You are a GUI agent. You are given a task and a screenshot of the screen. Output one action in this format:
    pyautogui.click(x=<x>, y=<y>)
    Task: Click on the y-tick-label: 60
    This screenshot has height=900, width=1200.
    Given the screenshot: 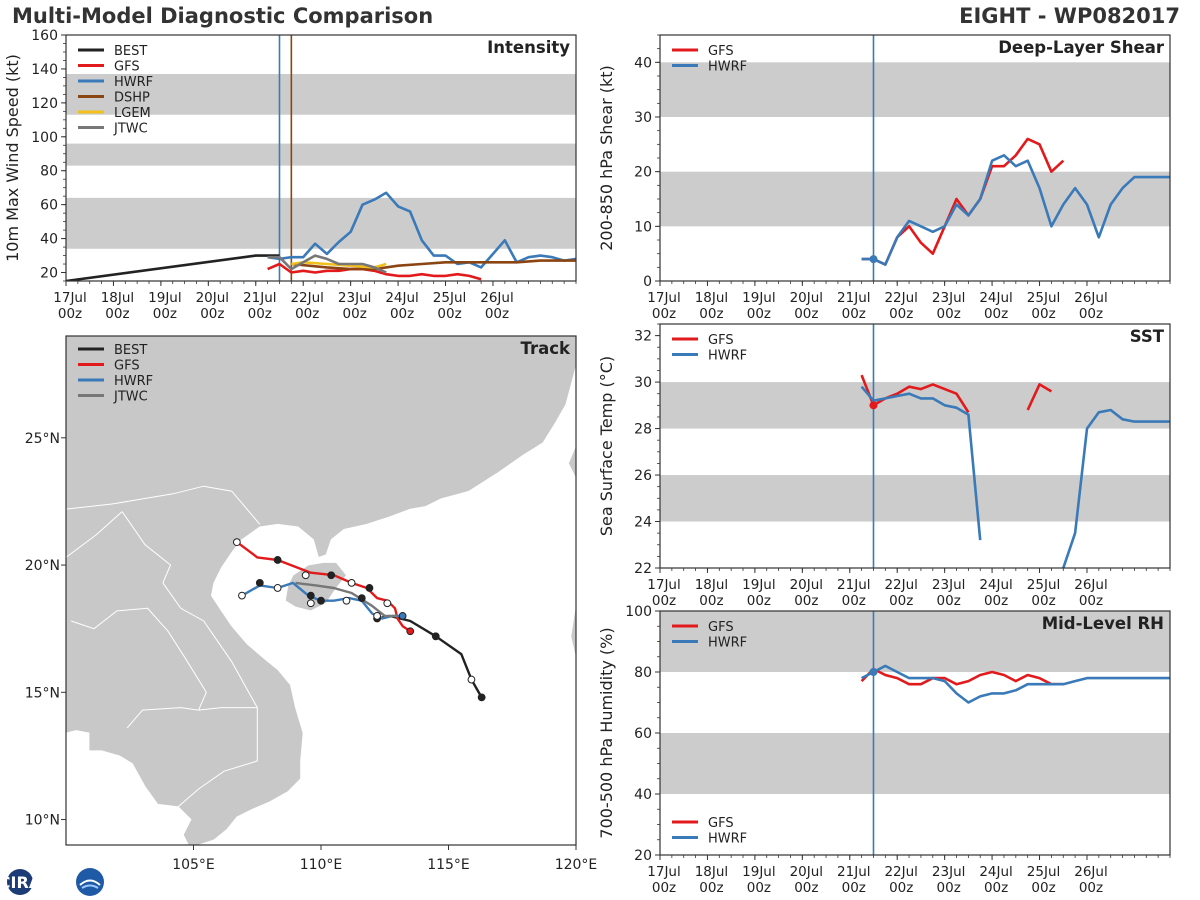 What is the action you would take?
    pyautogui.click(x=643, y=734)
    